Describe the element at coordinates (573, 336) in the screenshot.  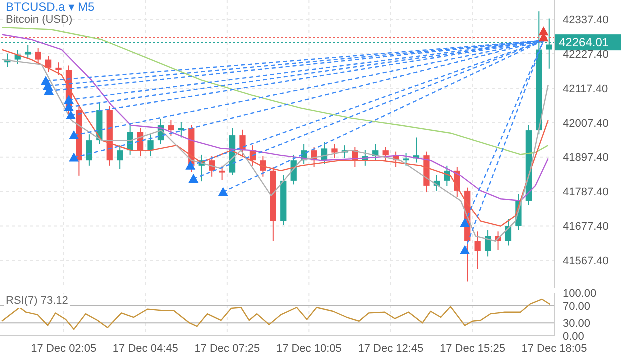
I see `y-tick-label: 0.00` at that location.